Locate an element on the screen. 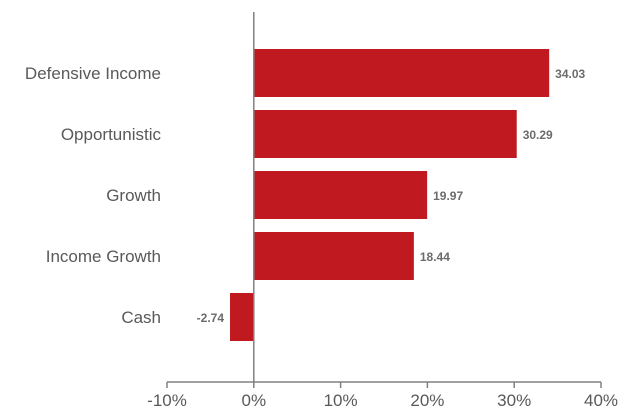  x-tick-label: 40% is located at coordinates (601, 400).